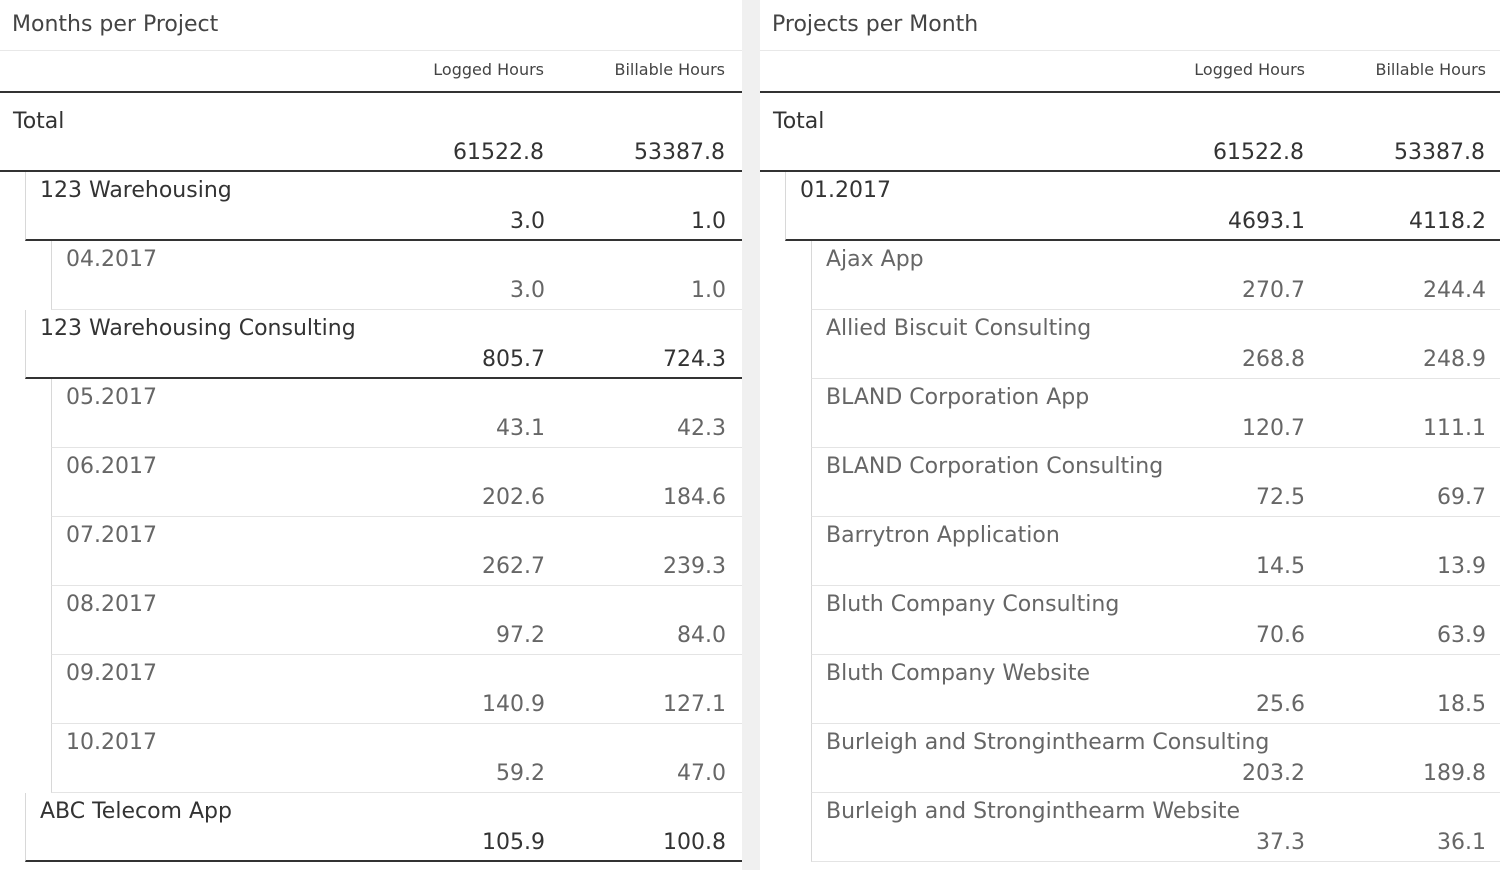  What do you see at coordinates (383, 206) in the screenshot?
I see `group-row: 123 Warehousing 3.0 1.0` at bounding box center [383, 206].